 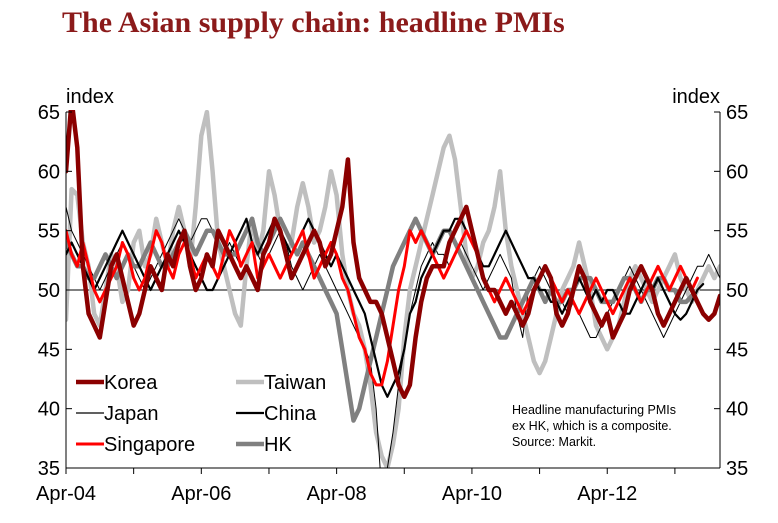 I want to click on chart-title: The Asian supply chain: headline PMIs, so click(x=313, y=22).